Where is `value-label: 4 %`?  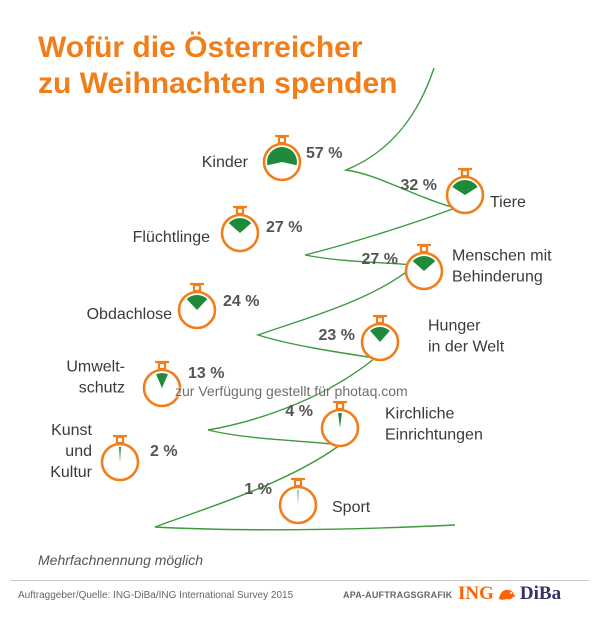 value-label: 4 % is located at coordinates (299, 411).